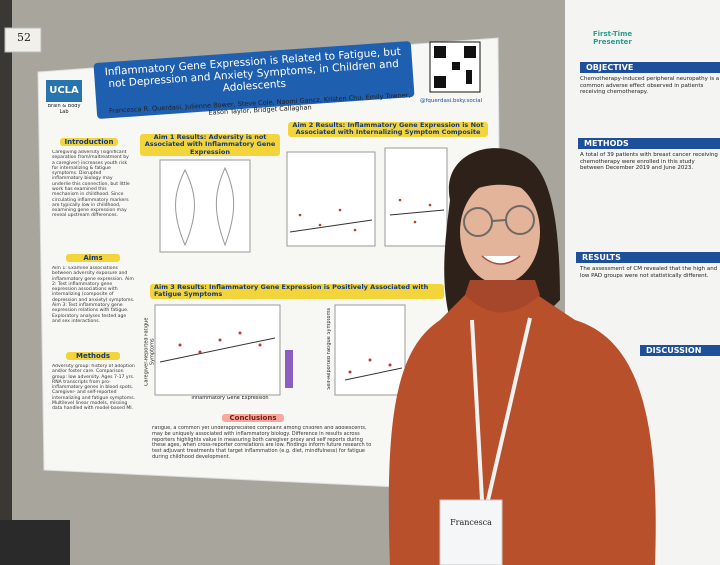 Image resolution: width=720 pixels, height=565 pixels. What do you see at coordinates (230, 398) in the screenshot?
I see `axis-label: Inflammatory Gene Expression` at bounding box center [230, 398].